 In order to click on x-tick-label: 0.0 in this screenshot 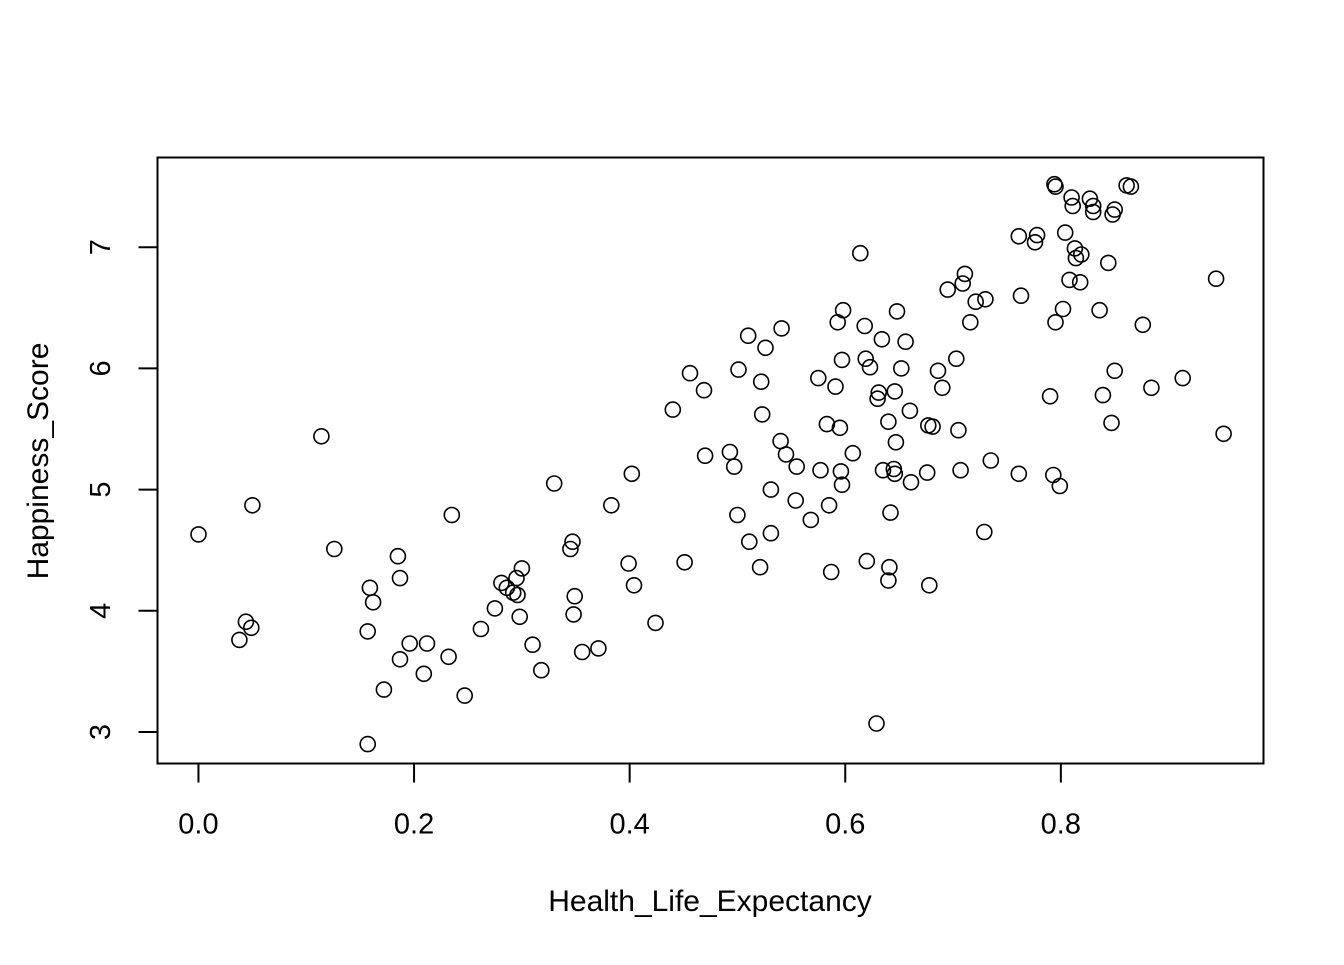, I will do `click(198, 825)`.